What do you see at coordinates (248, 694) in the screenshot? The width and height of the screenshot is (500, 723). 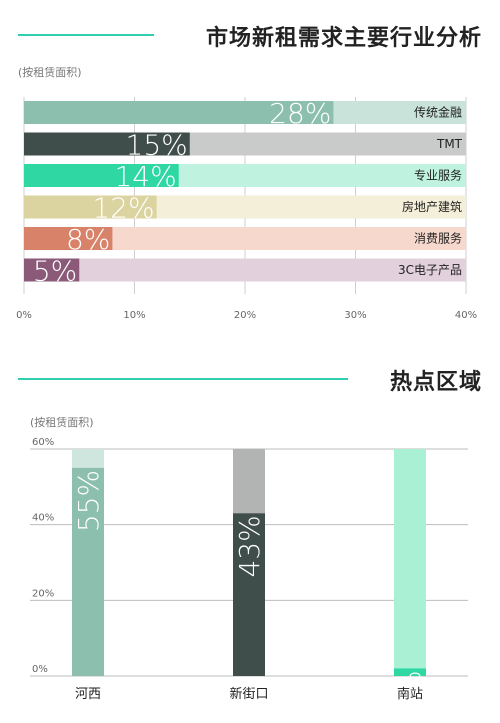 I see `category-label: 新街口` at bounding box center [248, 694].